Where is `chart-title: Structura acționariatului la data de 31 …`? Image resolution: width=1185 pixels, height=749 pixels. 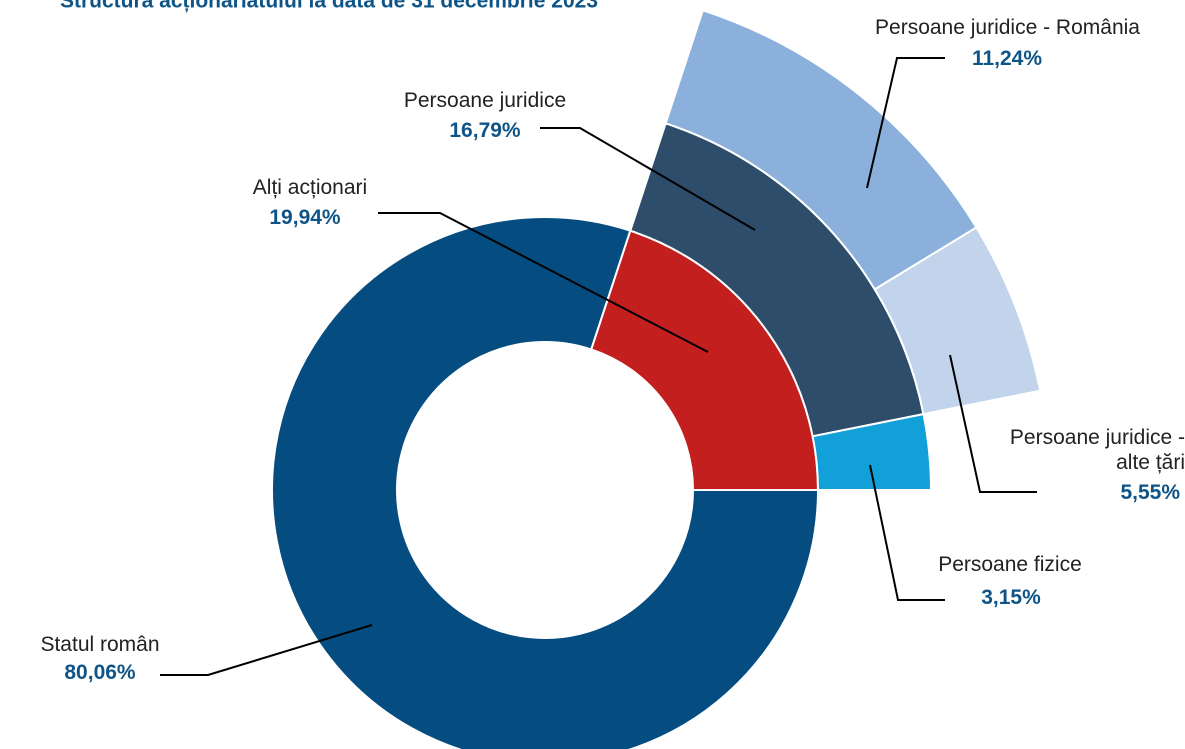
chart-title: Structura acționariatului la data de 31 … is located at coordinates (329, 6).